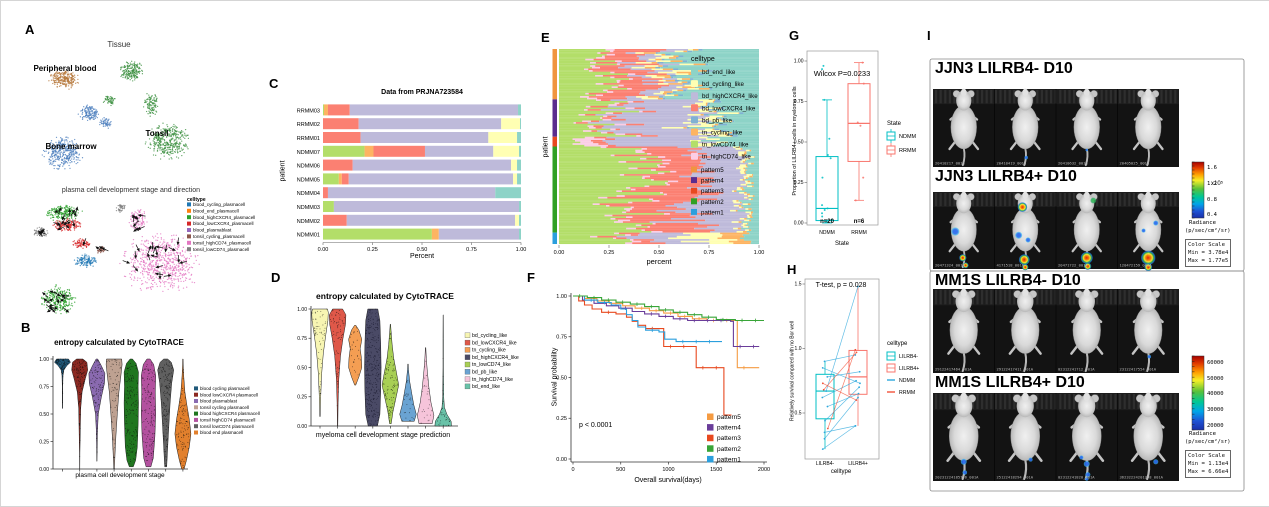  What do you see at coordinates (658, 262) in the screenshot?
I see `rows-e-xlabel: percent` at bounding box center [658, 262].